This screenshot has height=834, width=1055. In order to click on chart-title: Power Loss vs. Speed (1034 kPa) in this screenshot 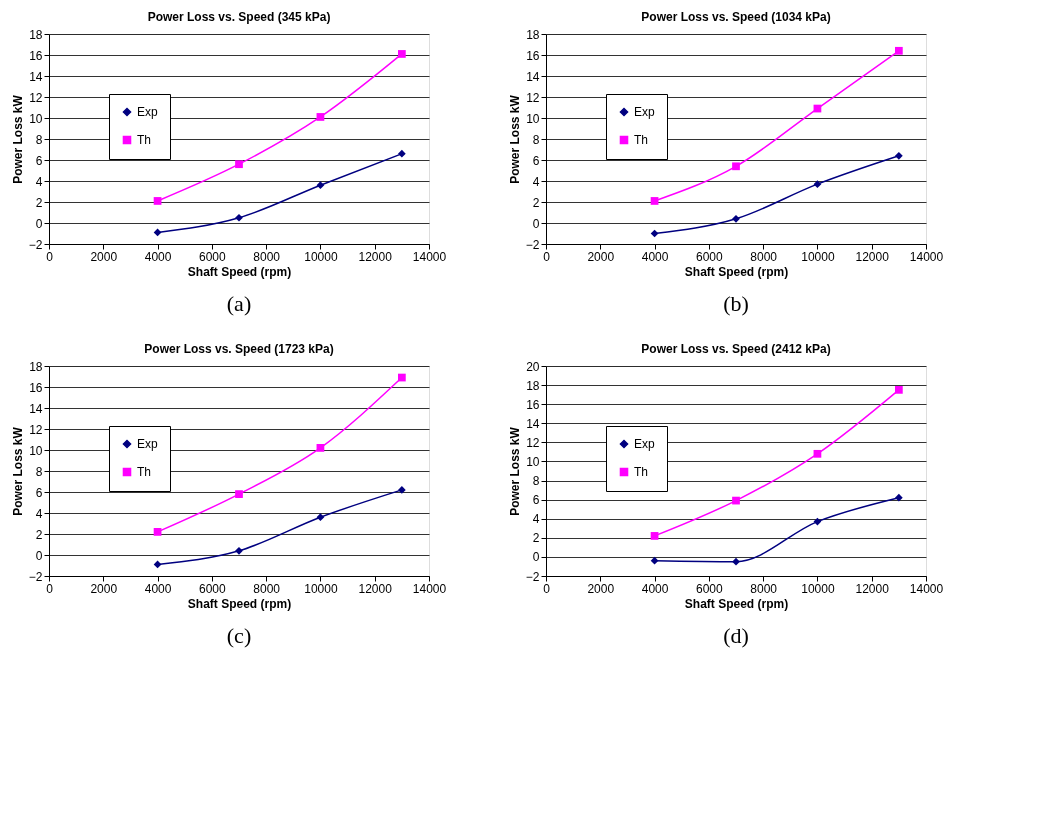, I will do `click(736, 17)`.